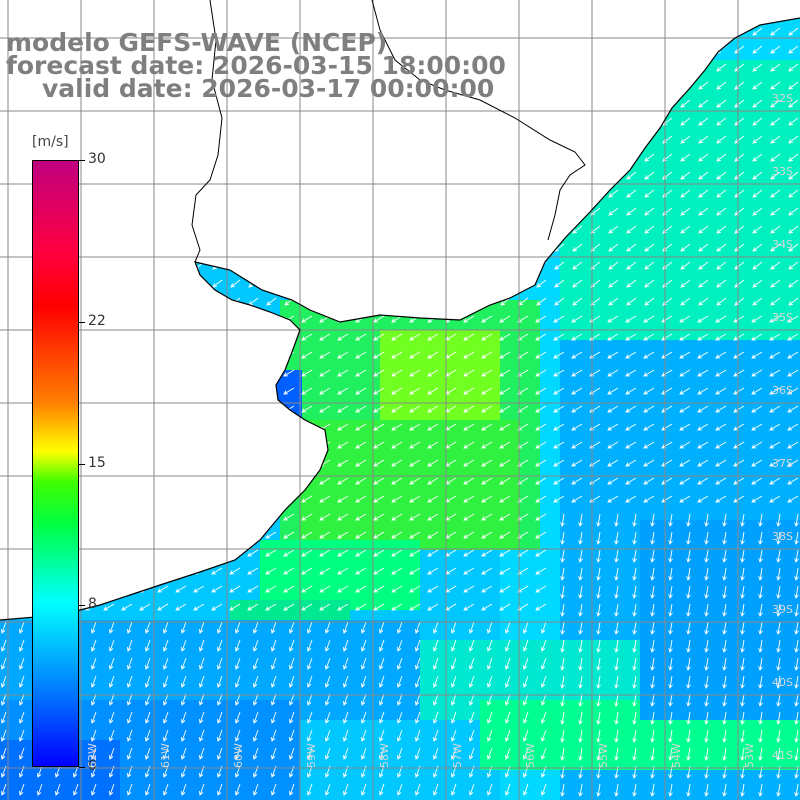 The width and height of the screenshot is (800, 800). What do you see at coordinates (92, 766) in the screenshot?
I see `legend-tick-label: 0` at bounding box center [92, 766].